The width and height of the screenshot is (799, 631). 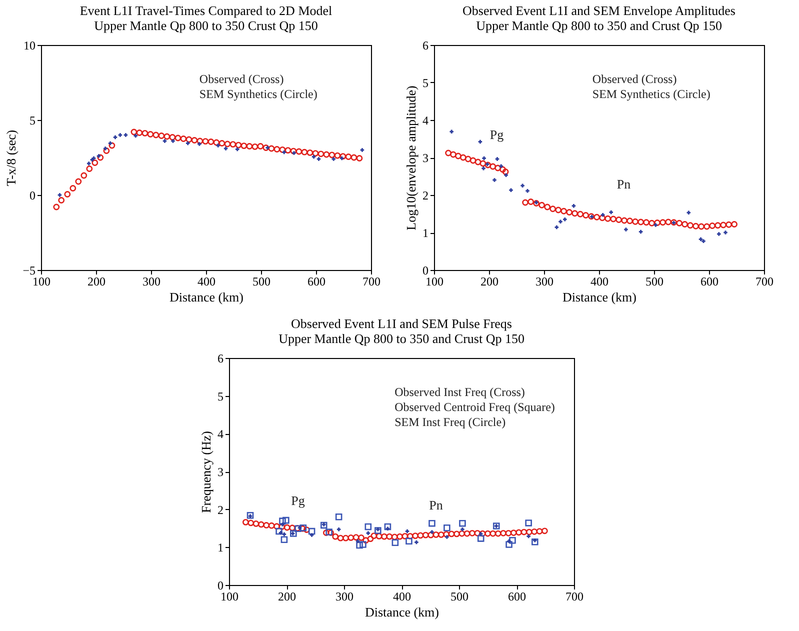 I want to click on annotation: Observed Centroid Freq (Square), so click(x=474, y=407).